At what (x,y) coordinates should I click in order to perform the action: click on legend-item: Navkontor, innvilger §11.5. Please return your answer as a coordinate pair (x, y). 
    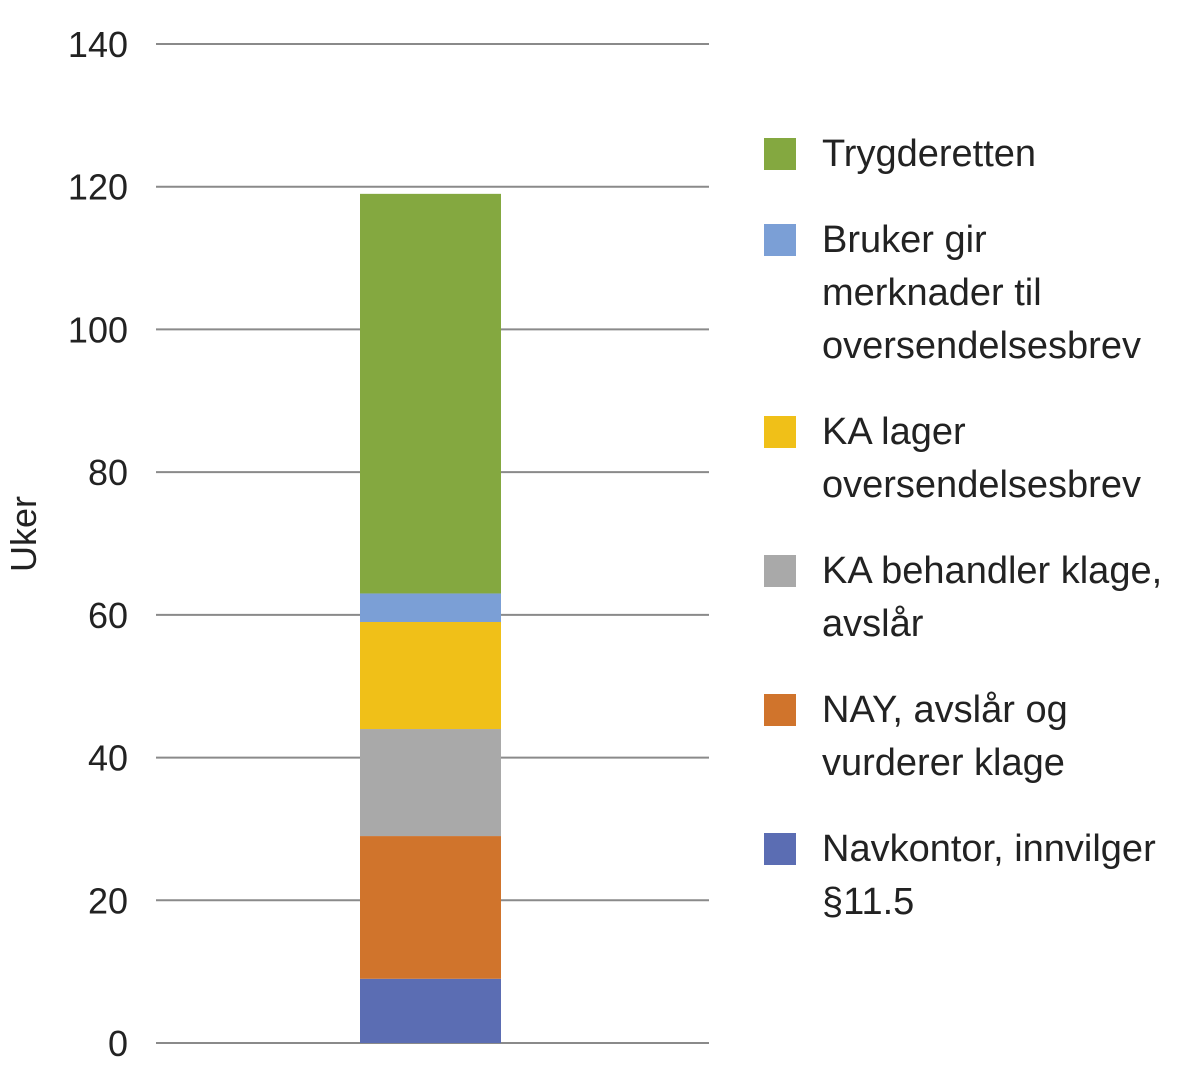
    Looking at the image, I should click on (982, 876).